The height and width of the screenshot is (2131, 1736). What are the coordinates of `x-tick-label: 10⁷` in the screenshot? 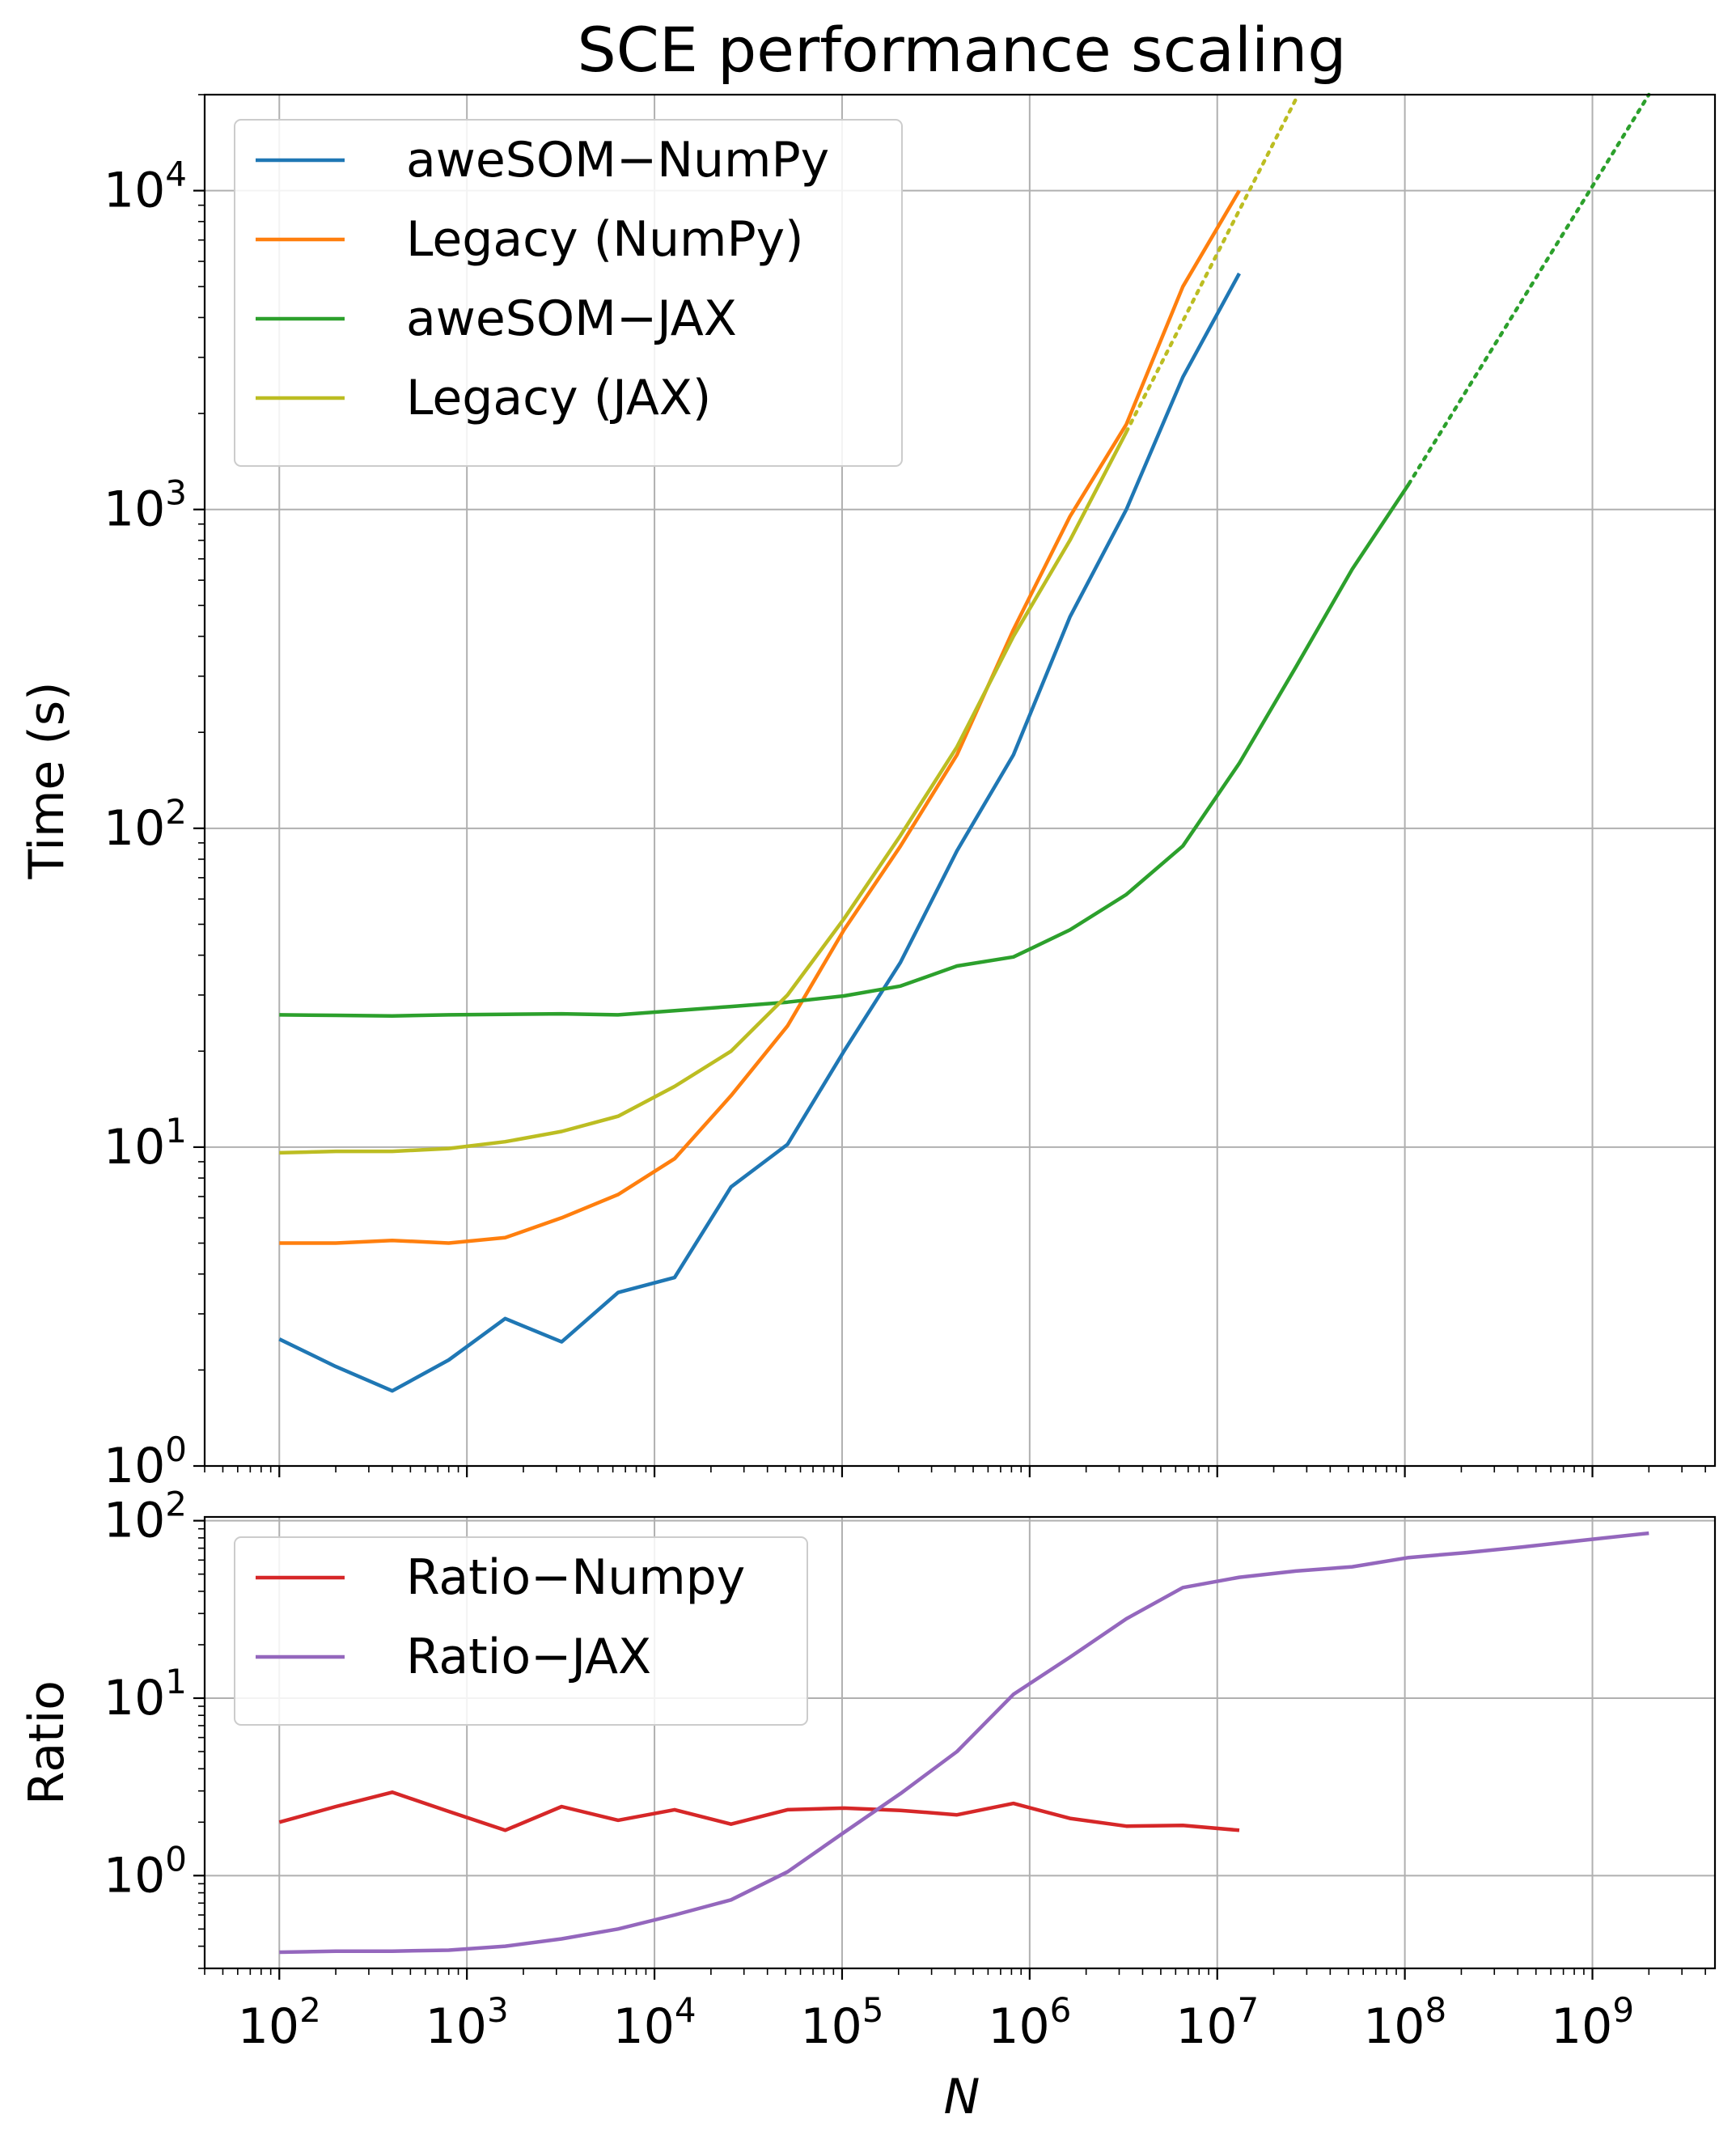 It's located at (1217, 2022).